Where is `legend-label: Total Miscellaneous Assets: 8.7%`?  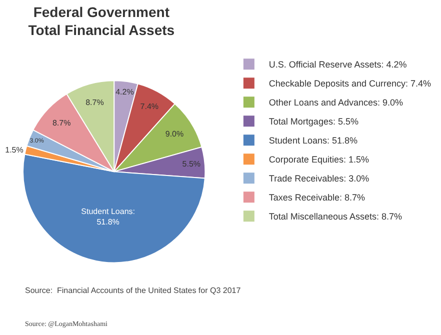
legend-label: Total Miscellaneous Assets: 8.7% is located at coordinates (335, 217).